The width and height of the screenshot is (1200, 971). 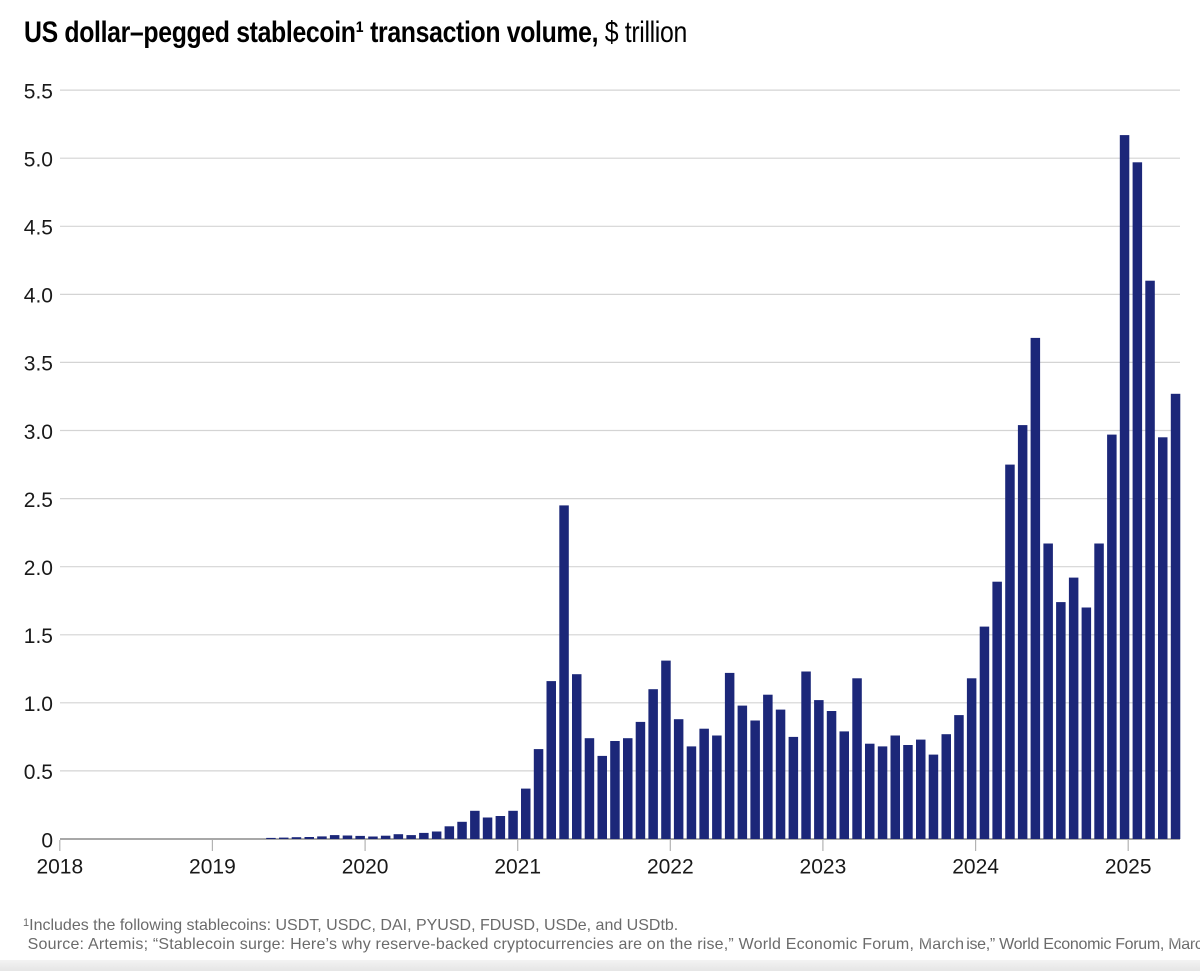 I want to click on svg-text: 2023, so click(x=823, y=867).